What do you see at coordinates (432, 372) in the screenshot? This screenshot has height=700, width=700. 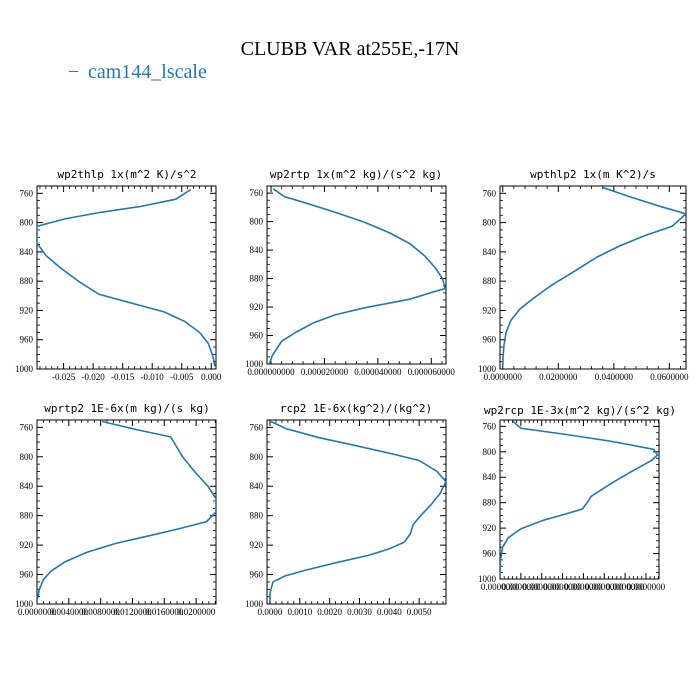 I see `x-tick-label: 0.000060000` at bounding box center [432, 372].